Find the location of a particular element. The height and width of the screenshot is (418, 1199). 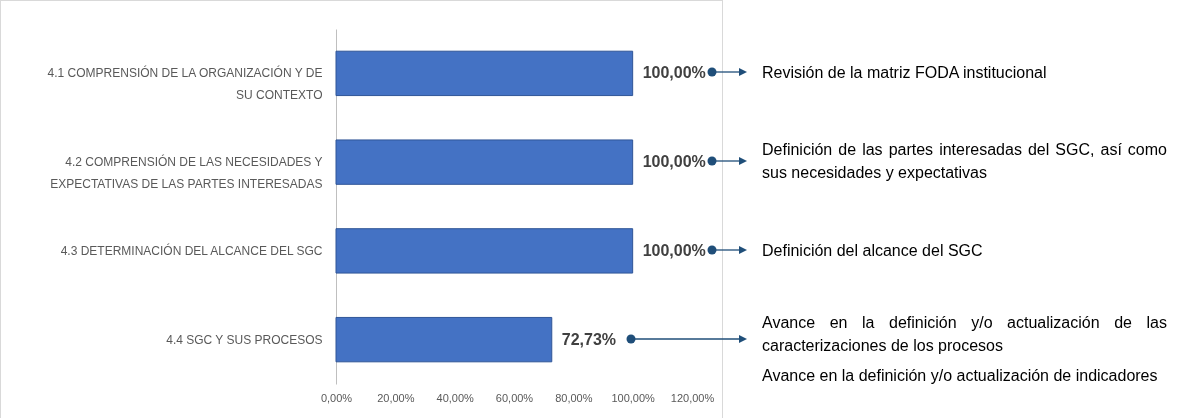

text: Definición del alcance del SGC is located at coordinates (873, 250).